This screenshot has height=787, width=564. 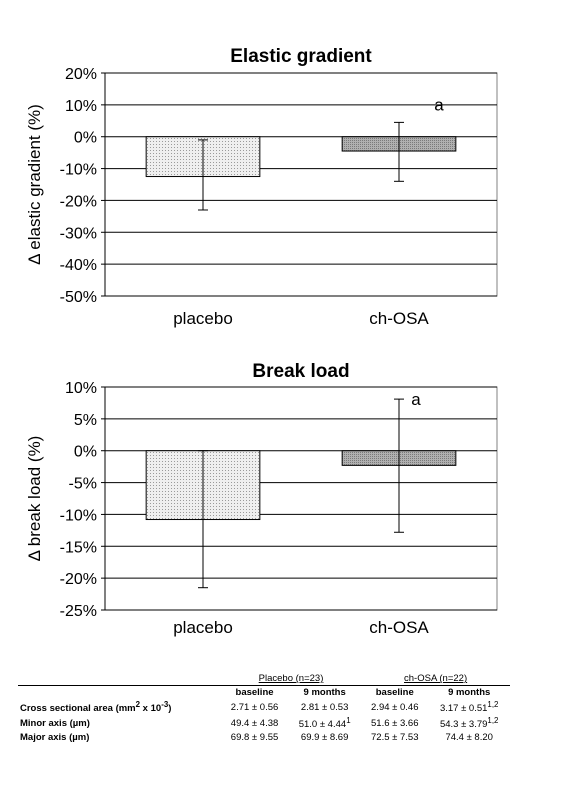 What do you see at coordinates (469, 707) in the screenshot?
I see `table-cell: 3.17 ± 0.511,2` at bounding box center [469, 707].